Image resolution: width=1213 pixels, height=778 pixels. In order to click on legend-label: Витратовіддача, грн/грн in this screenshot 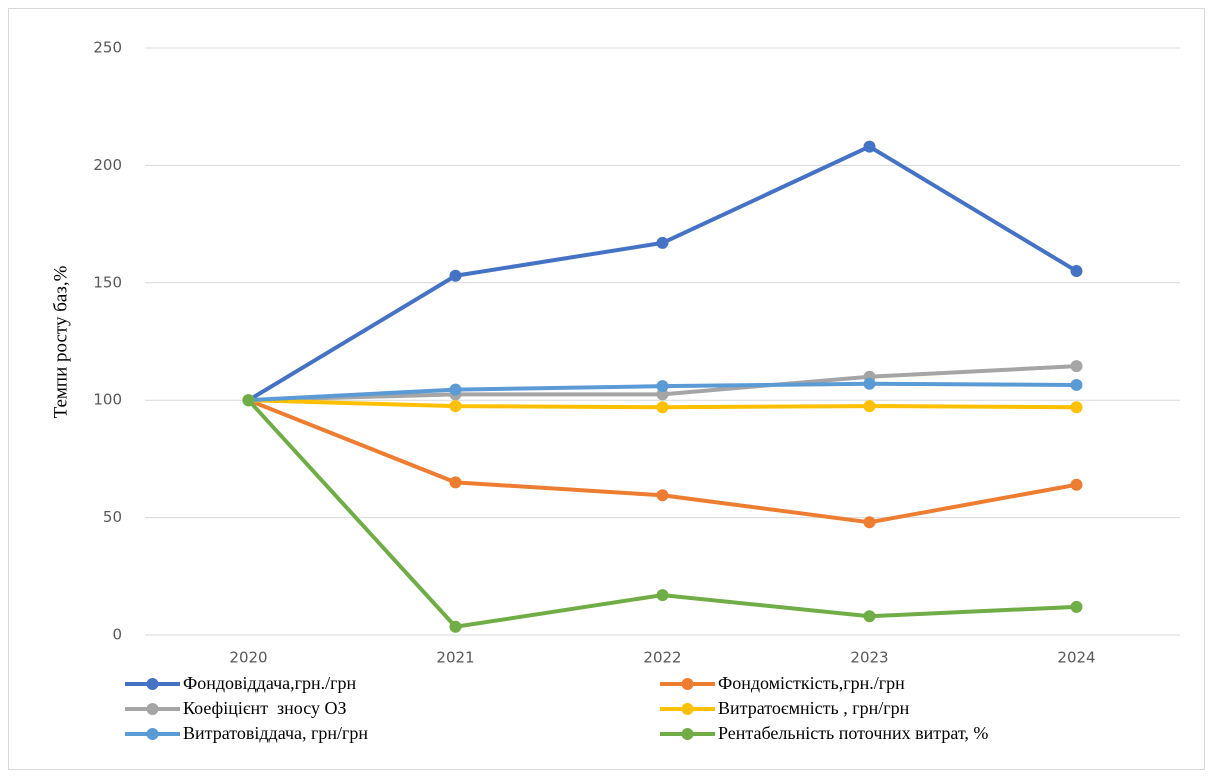, I will do `click(275, 733)`.